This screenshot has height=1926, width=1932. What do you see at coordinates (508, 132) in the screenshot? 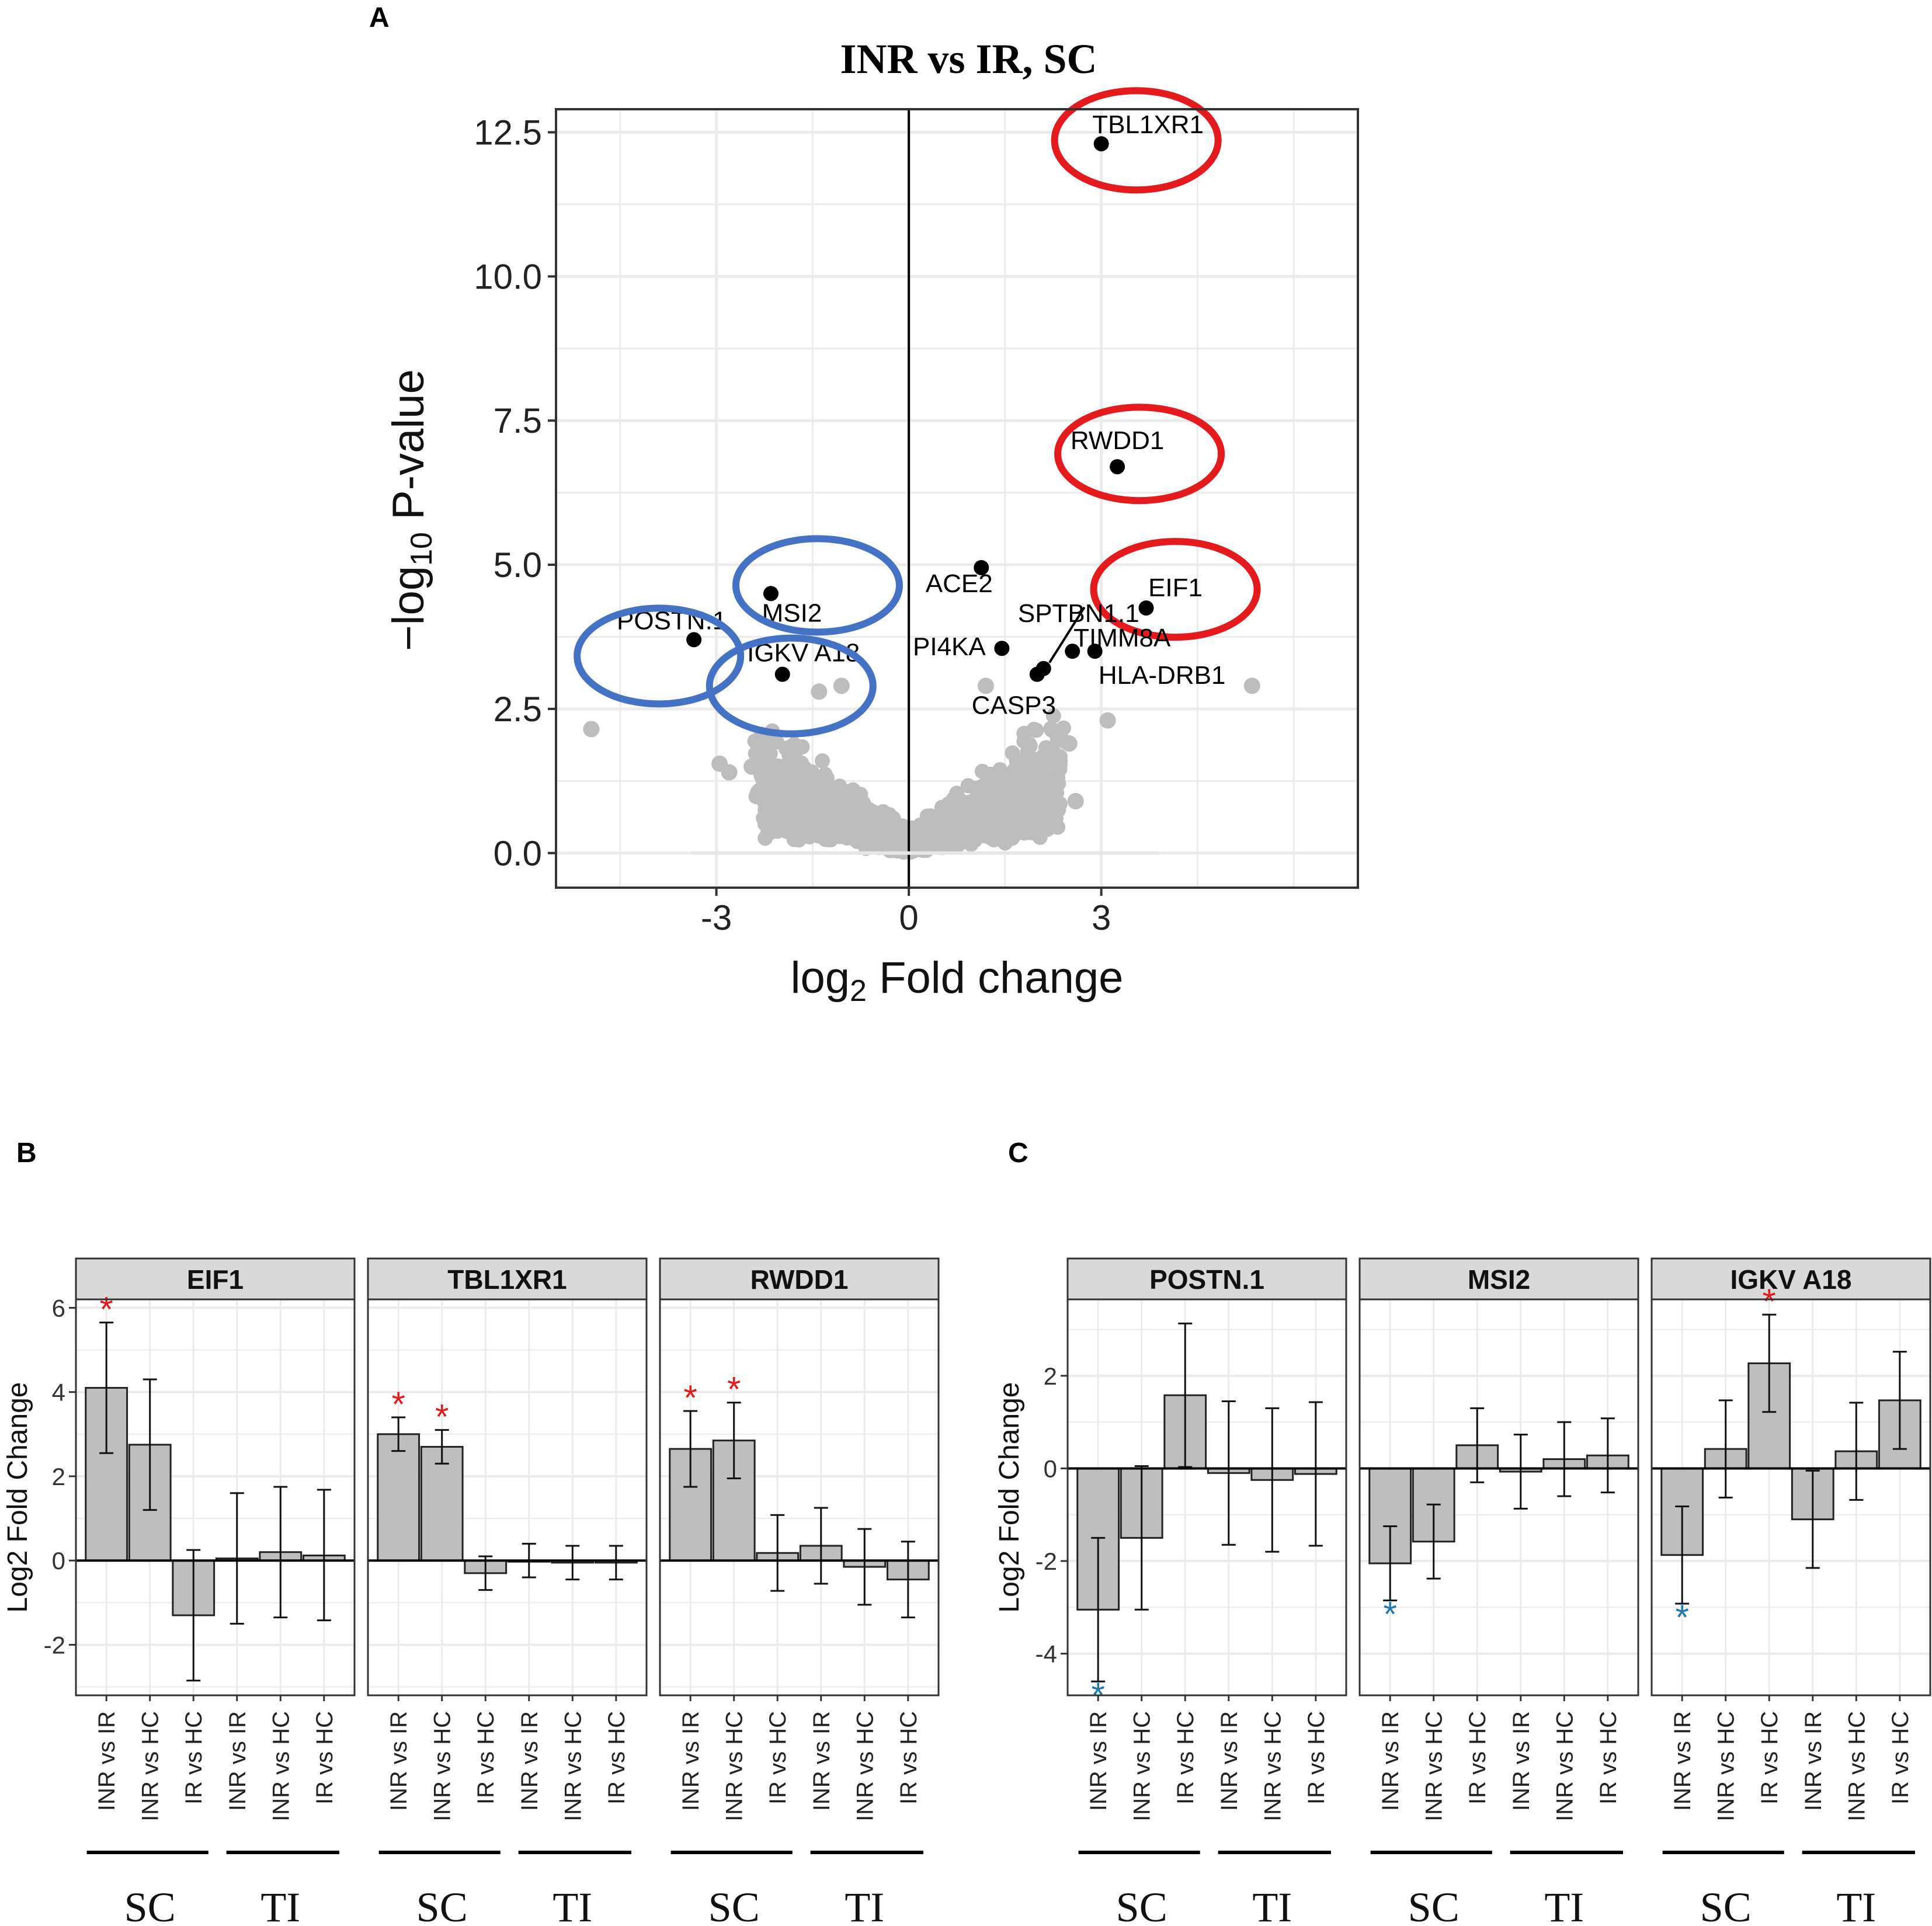
I see `y-tick-label: 12.5` at bounding box center [508, 132].